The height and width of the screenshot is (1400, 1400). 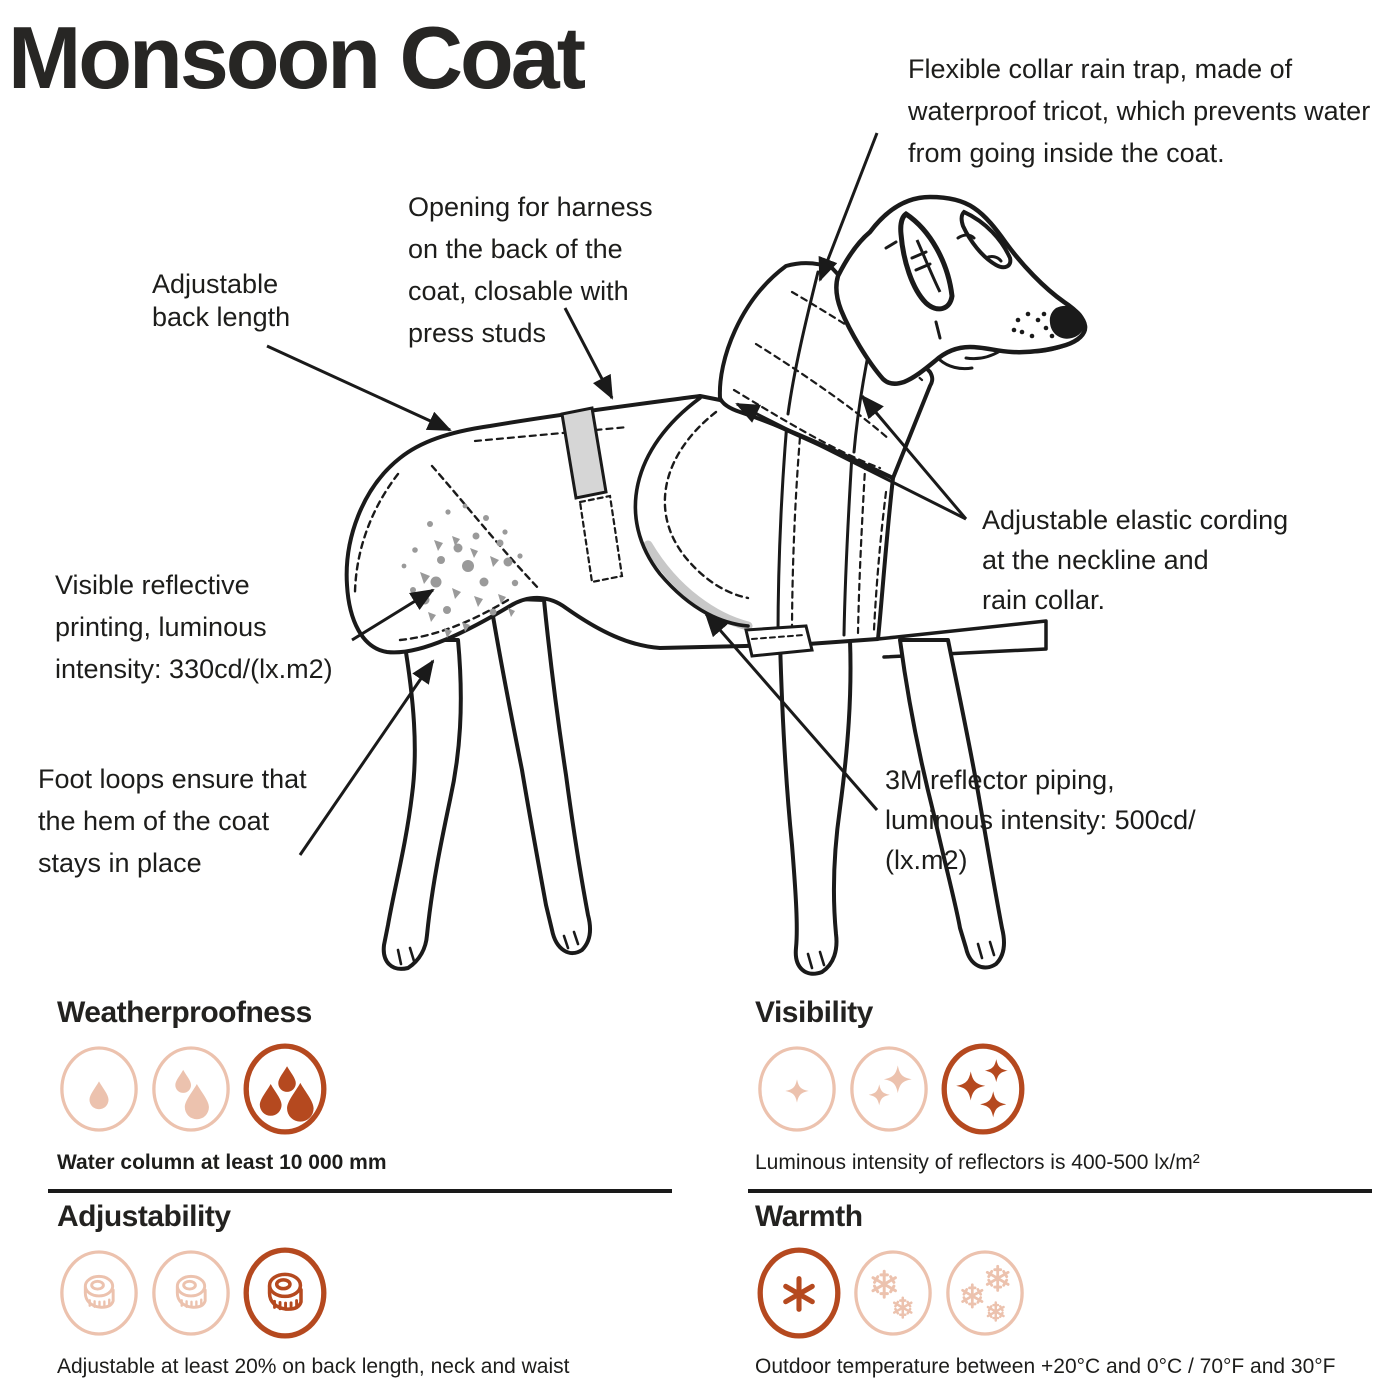 I want to click on arrow-reflective-printing, so click(x=393, y=615).